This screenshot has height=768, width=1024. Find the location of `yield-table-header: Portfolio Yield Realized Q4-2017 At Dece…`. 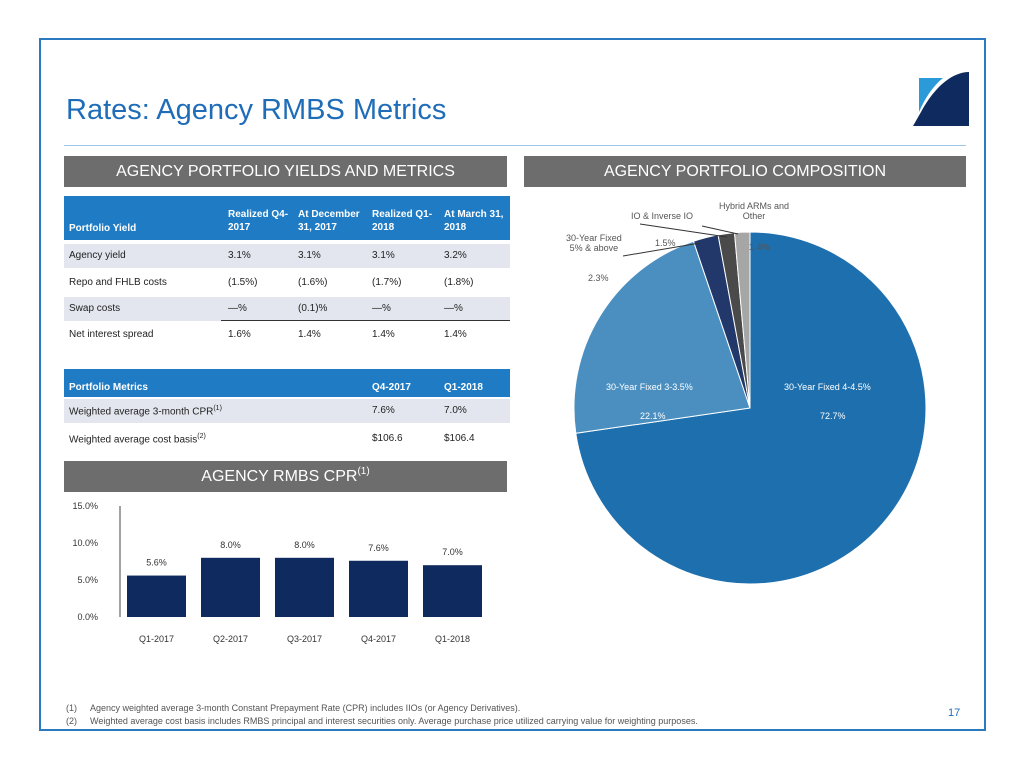

yield-table-header: Portfolio Yield Realized Q4-2017 At Dece… is located at coordinates (287, 218).